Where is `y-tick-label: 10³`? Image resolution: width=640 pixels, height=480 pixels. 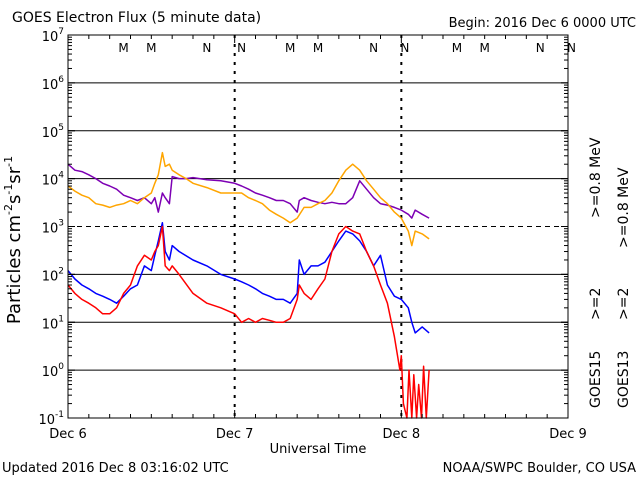 y-tick-label: 10³ is located at coordinates (53, 228).